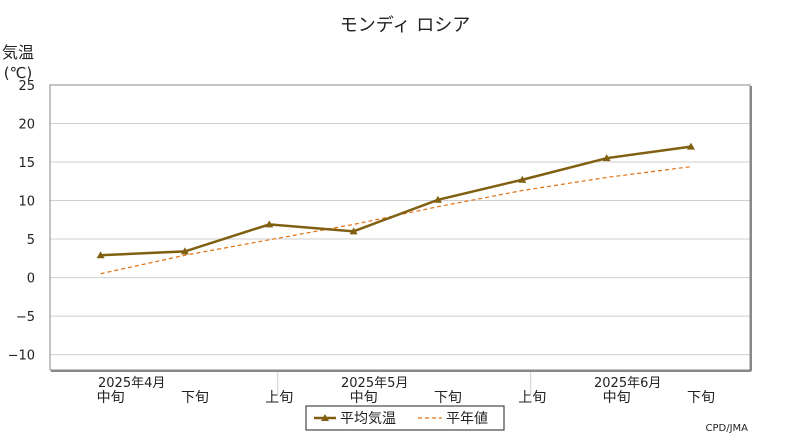 The image size is (800, 440). I want to click on y-axis-unit: (℃), so click(18, 73).